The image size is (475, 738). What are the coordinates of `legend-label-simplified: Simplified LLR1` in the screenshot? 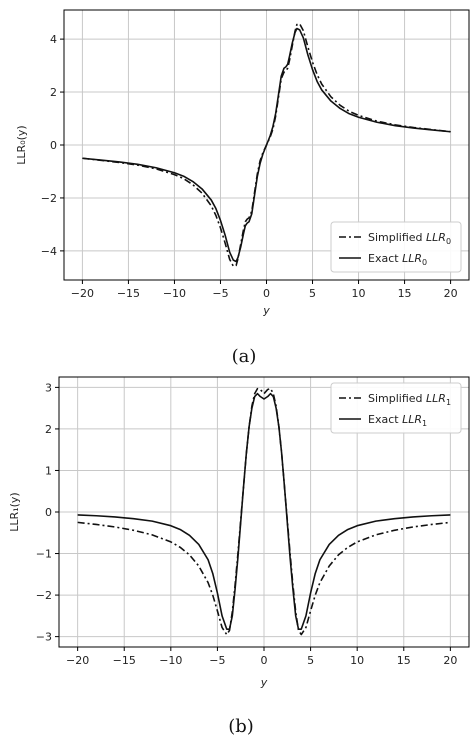 It's located at (409, 399).